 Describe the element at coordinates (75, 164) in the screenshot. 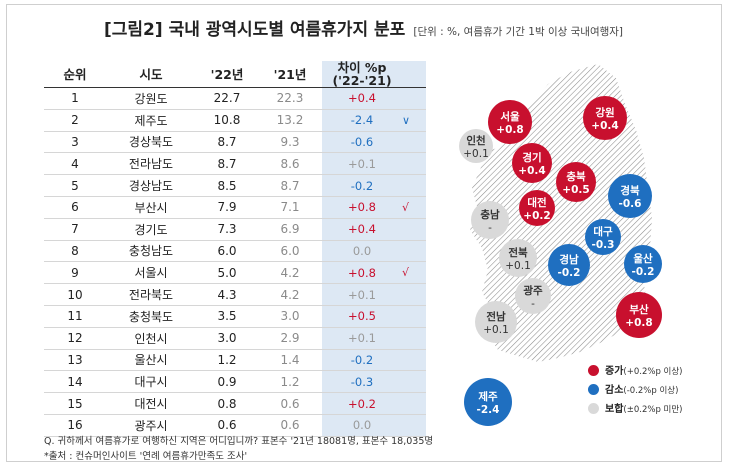

I see `rank-cell: 4` at that location.